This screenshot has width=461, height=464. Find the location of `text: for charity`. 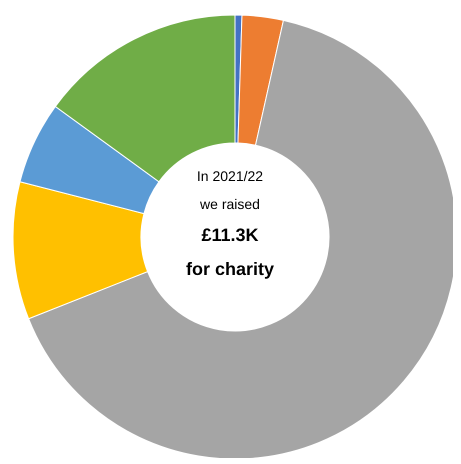

text: for charity is located at coordinates (230, 269).